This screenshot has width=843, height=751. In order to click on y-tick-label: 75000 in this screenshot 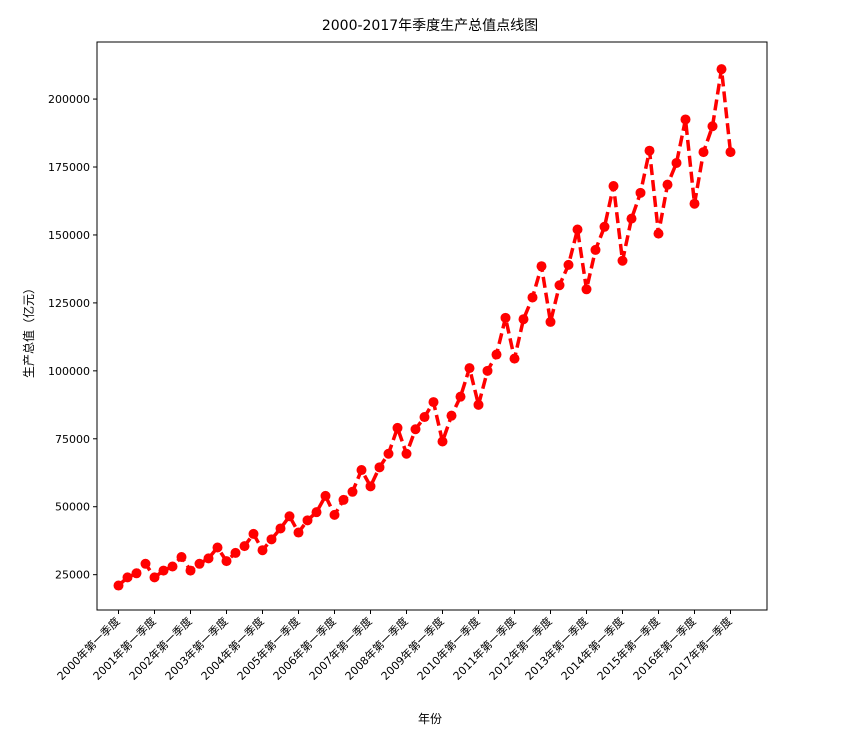, I will do `click(72, 439)`.